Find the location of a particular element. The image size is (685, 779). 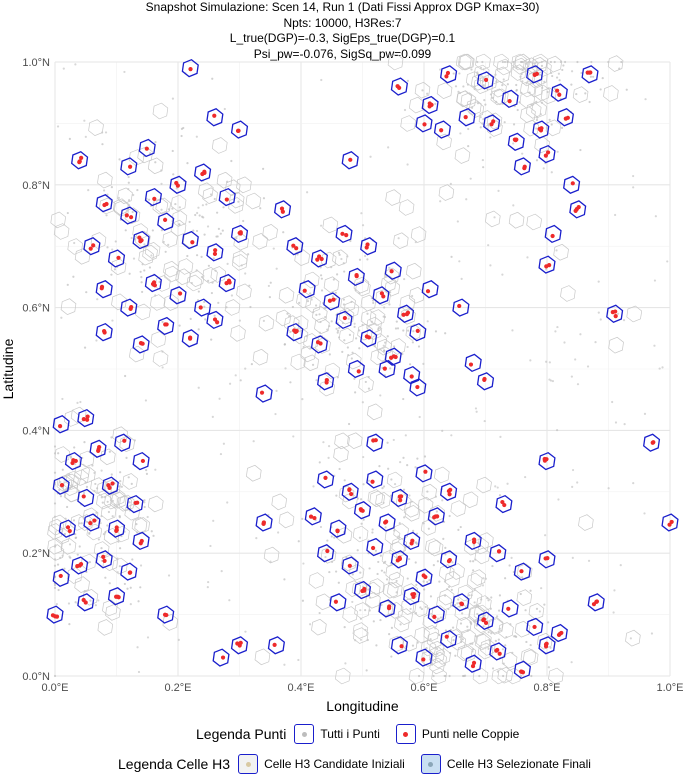

legend-key-pair-points is located at coordinates (405, 734).